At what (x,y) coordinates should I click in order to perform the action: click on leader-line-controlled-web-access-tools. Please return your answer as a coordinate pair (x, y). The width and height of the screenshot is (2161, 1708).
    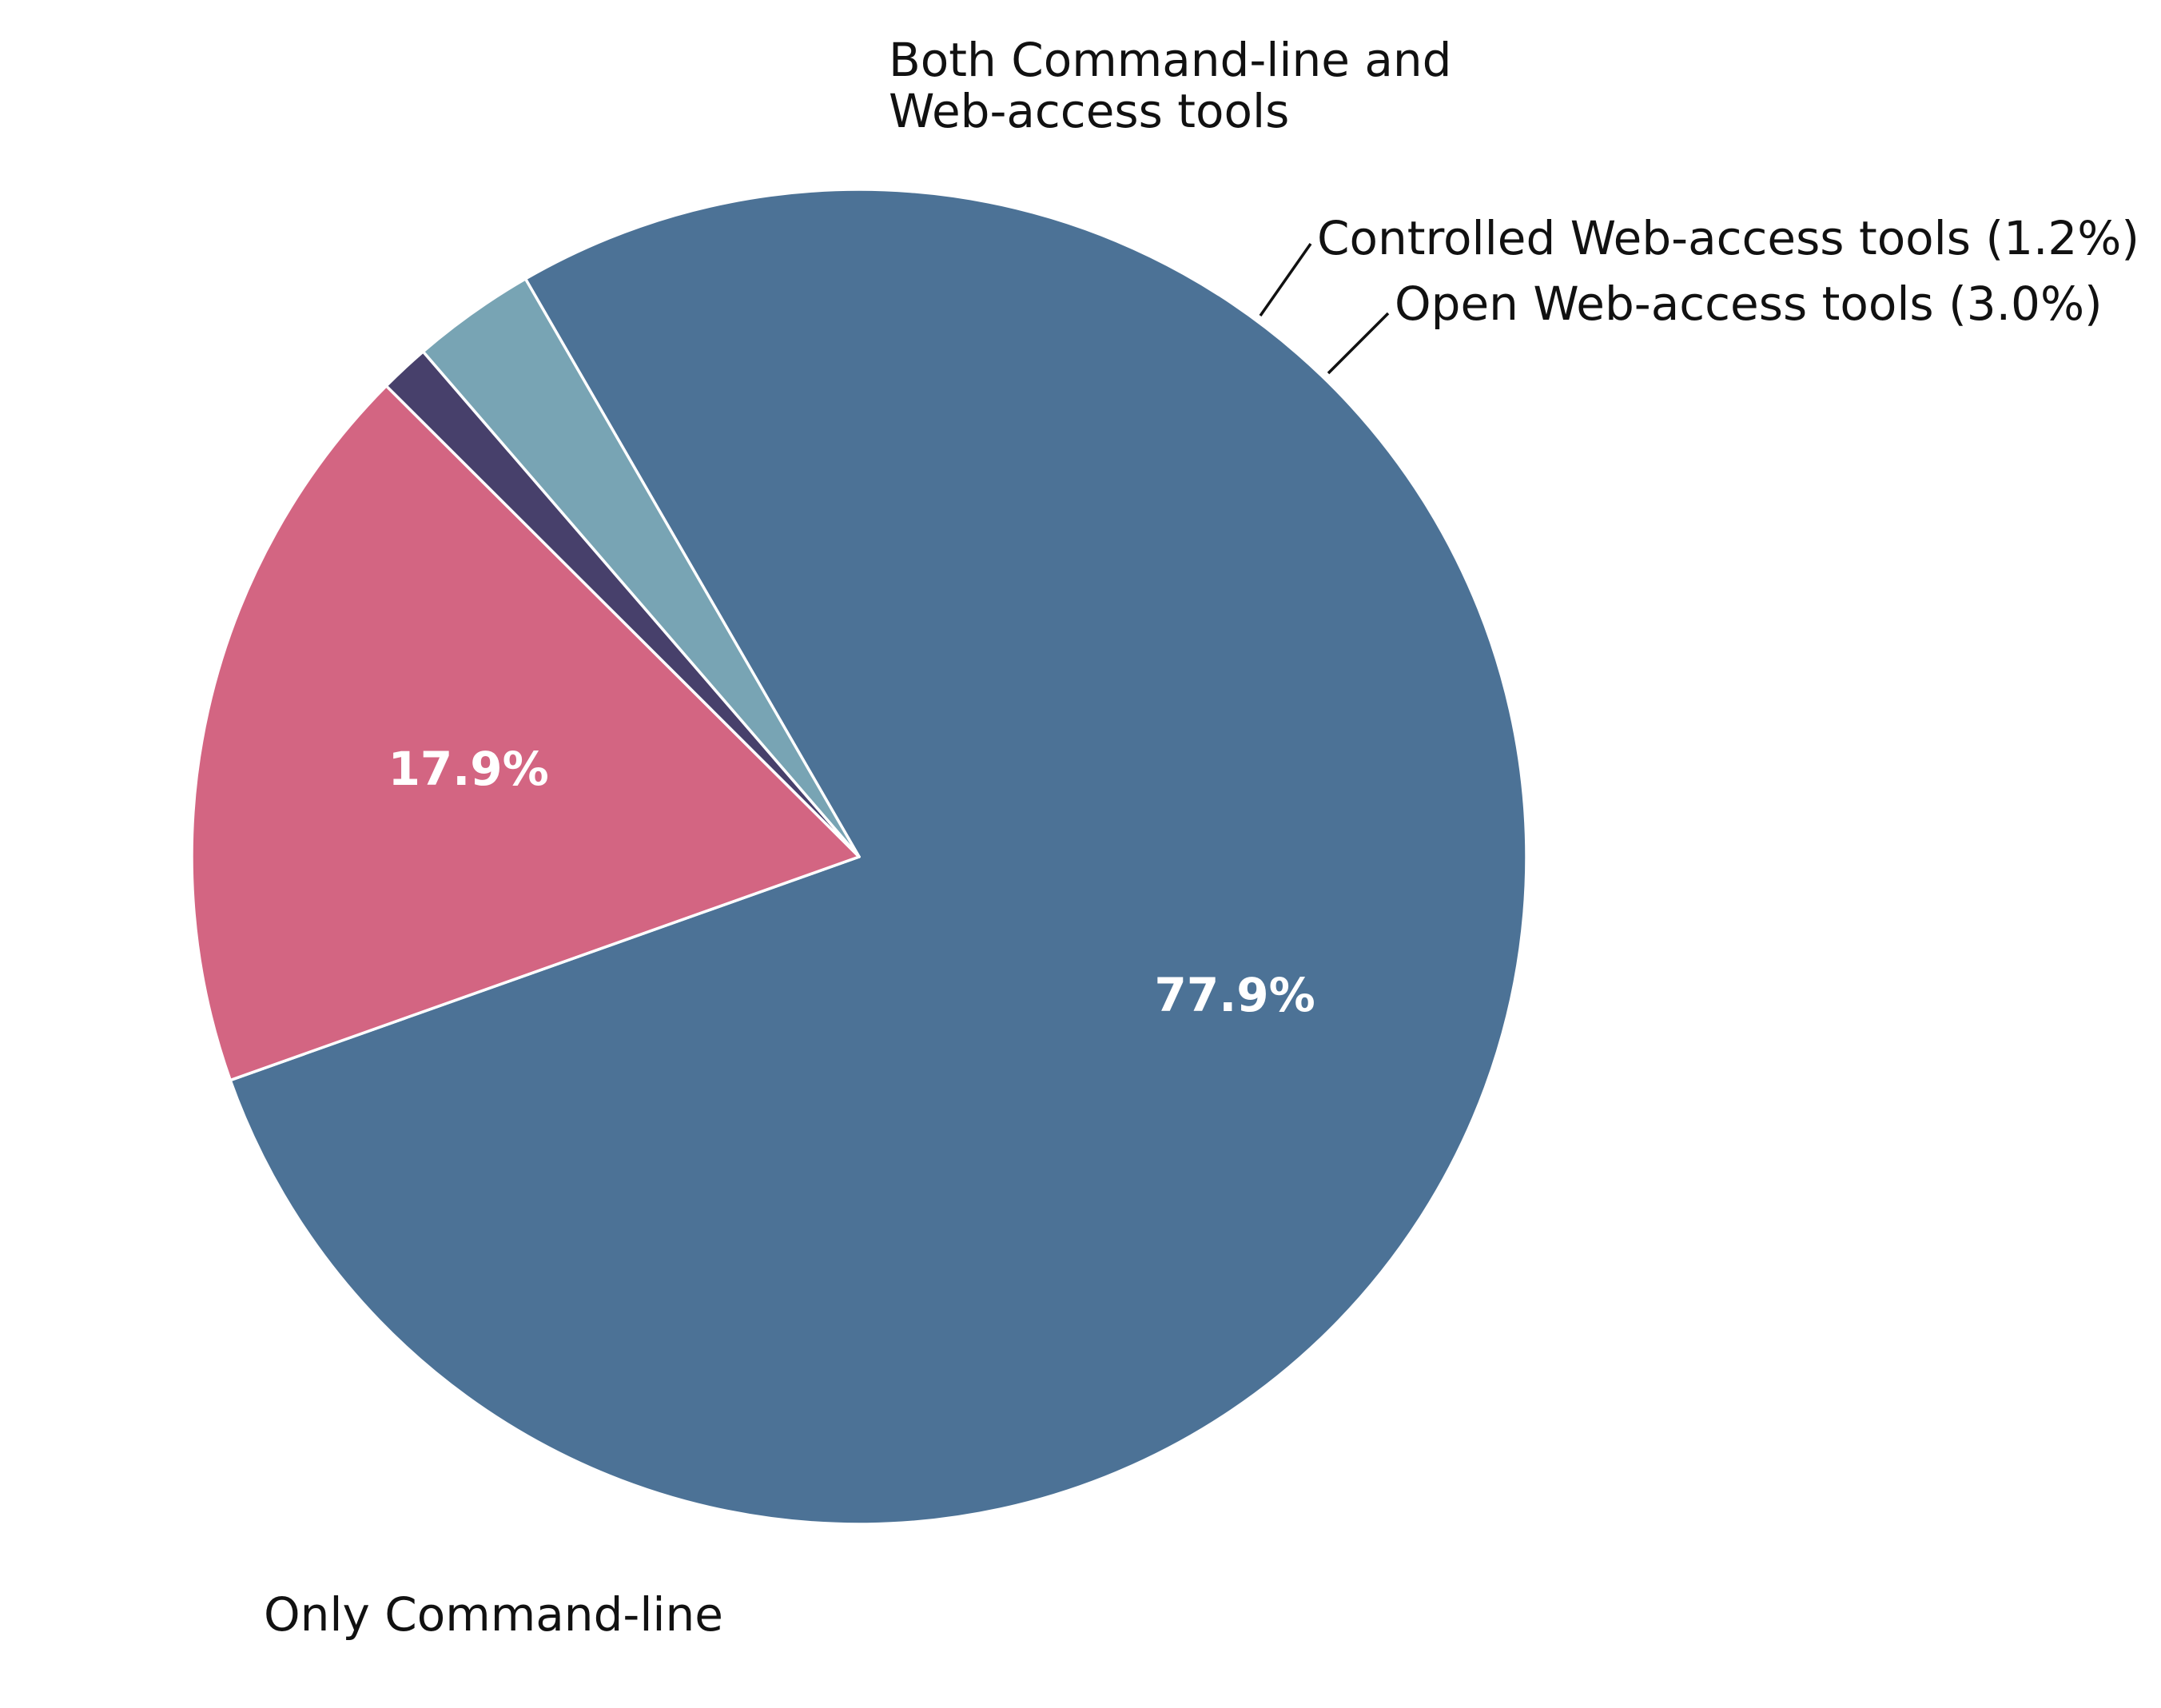
    Looking at the image, I should click on (1285, 279).